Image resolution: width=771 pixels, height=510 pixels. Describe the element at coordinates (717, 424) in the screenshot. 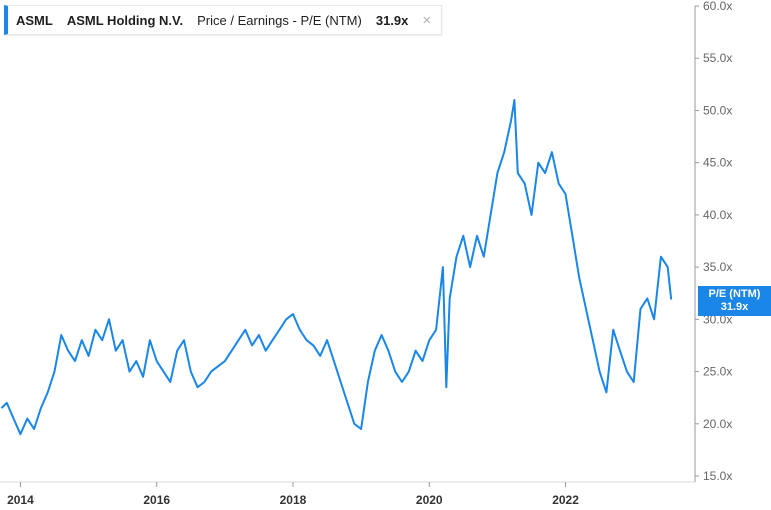

I see `y-tick-label: 20.0x` at that location.